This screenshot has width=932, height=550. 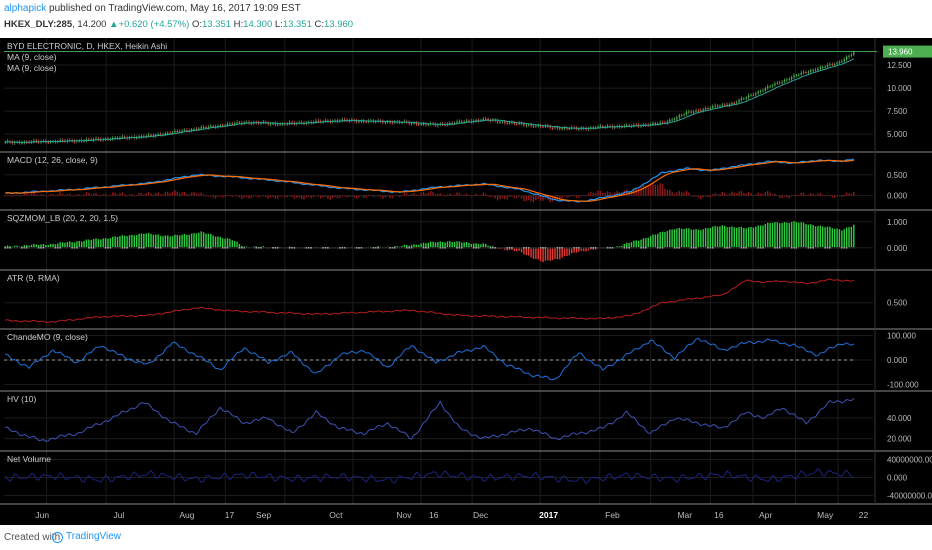 What do you see at coordinates (118, 515) in the screenshot?
I see `x-tick-label: Jul` at bounding box center [118, 515].